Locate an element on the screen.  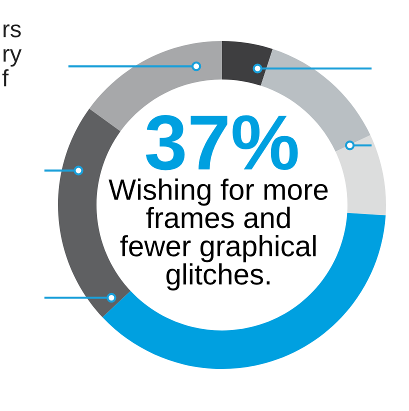
text: rs ry f is located at coordinates (12, 55).